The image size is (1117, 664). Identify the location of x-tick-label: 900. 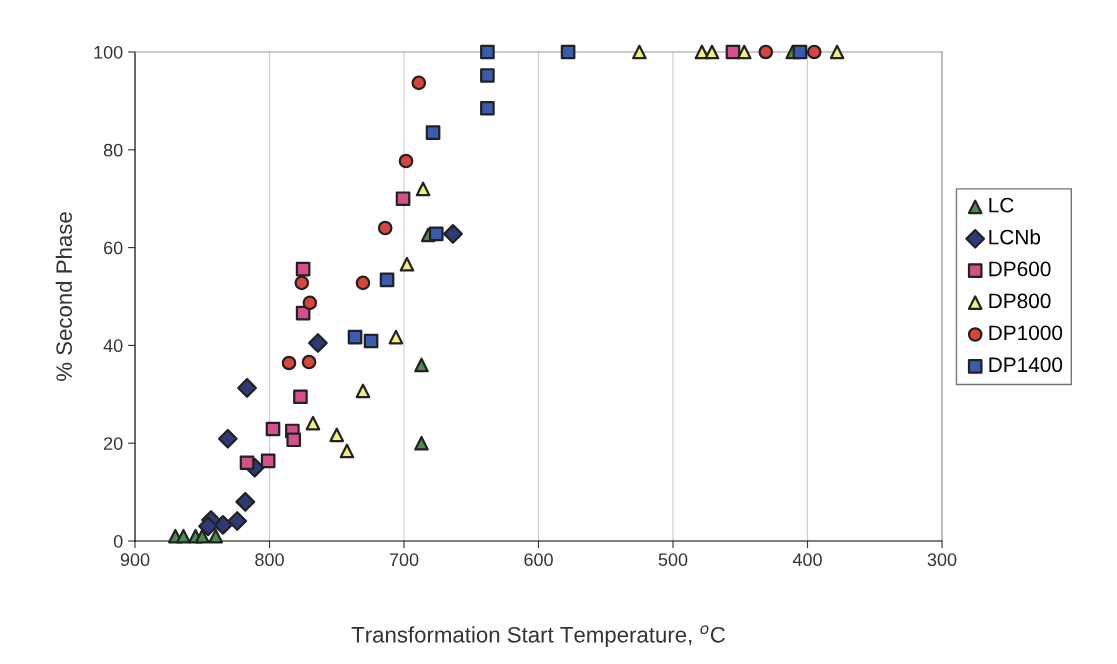
(135, 560).